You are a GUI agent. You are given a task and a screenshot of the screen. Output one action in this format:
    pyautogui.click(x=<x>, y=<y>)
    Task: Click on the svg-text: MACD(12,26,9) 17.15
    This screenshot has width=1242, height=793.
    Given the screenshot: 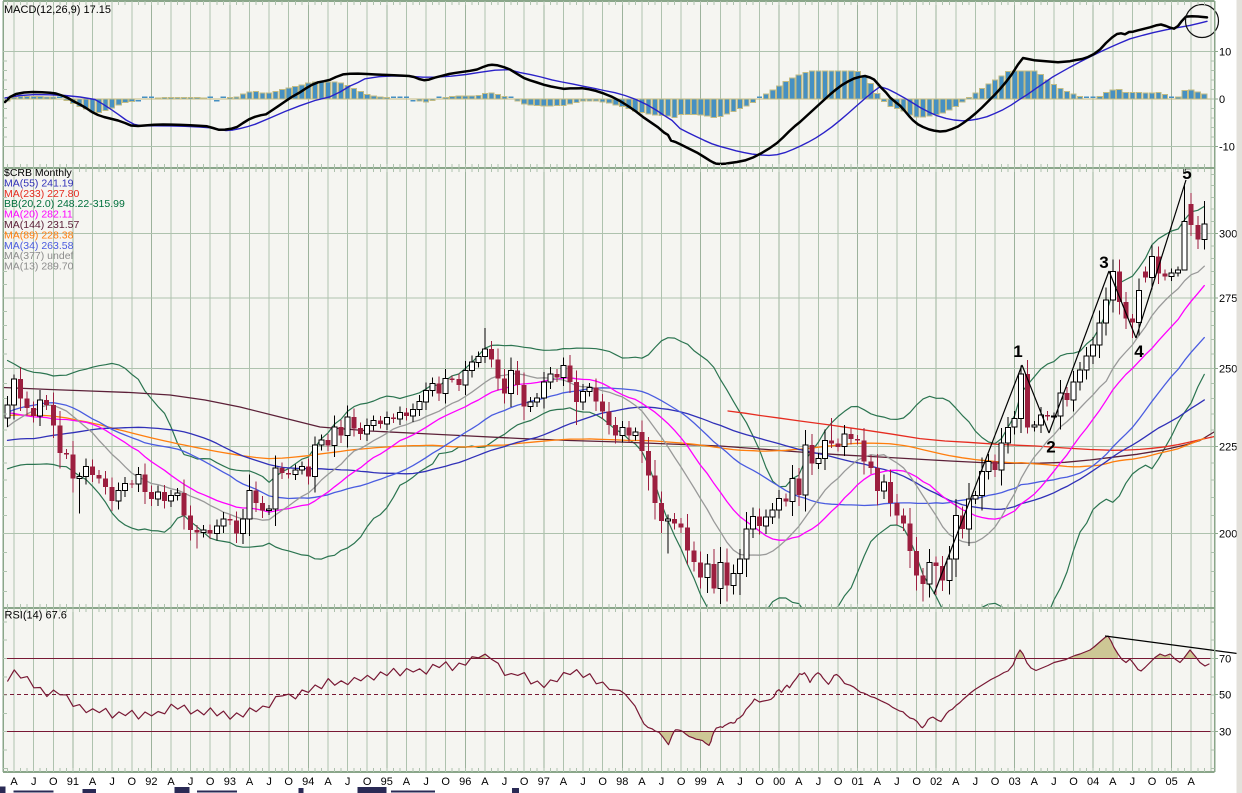 What is the action you would take?
    pyautogui.click(x=57, y=10)
    